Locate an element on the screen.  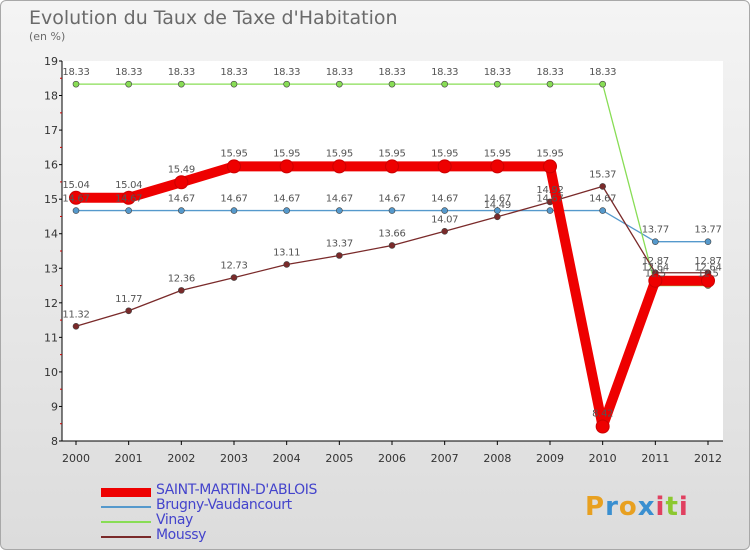
data-label: 13.66 is located at coordinates (391, 233).